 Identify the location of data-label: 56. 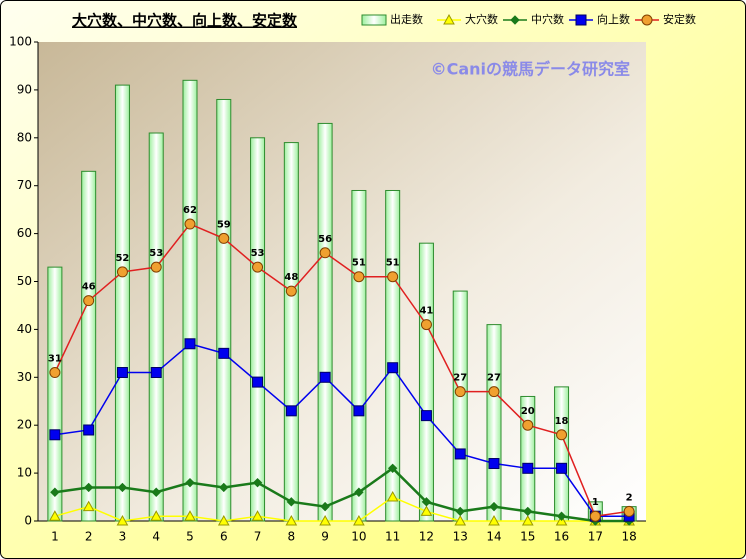
(325, 239).